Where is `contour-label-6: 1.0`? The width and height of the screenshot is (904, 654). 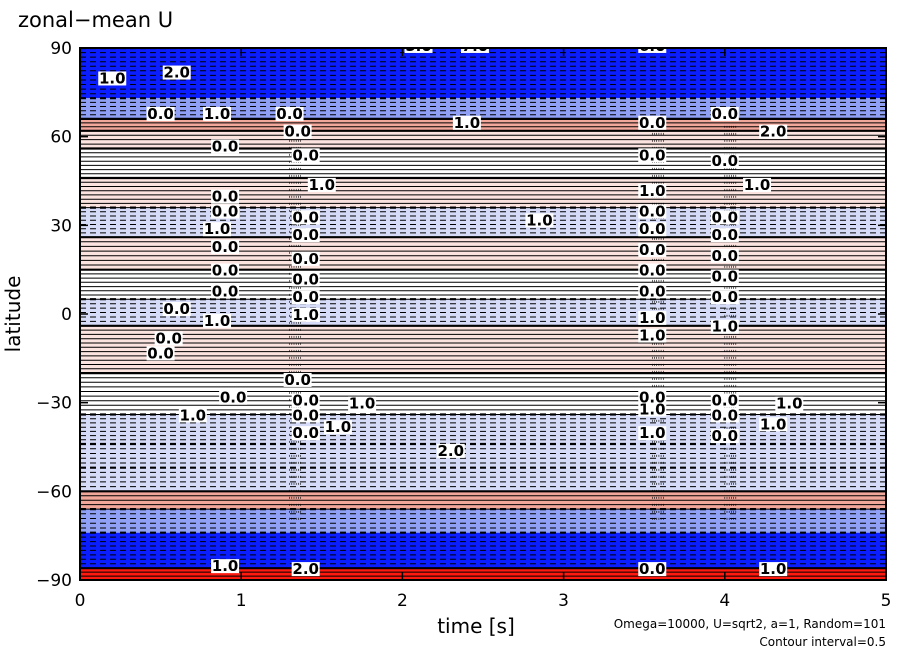
contour-label-6: 1.0 is located at coordinates (467, 123).